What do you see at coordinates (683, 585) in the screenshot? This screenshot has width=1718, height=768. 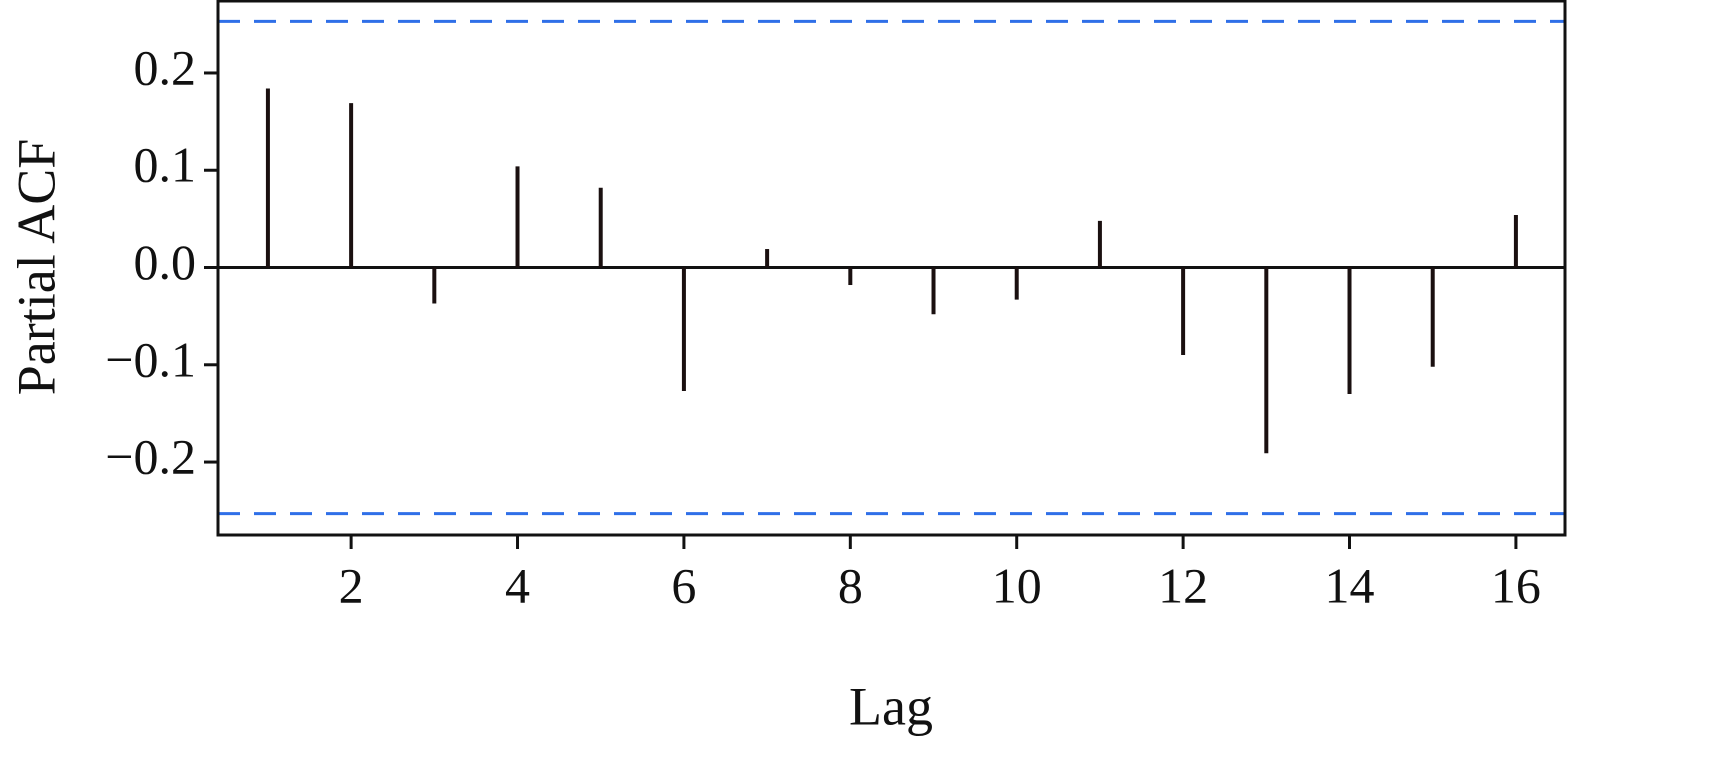 I see `x-tick-label: 6` at bounding box center [683, 585].